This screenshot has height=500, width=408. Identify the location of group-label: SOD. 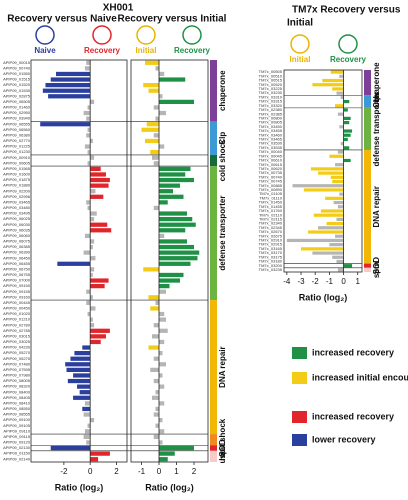
(376, 266).